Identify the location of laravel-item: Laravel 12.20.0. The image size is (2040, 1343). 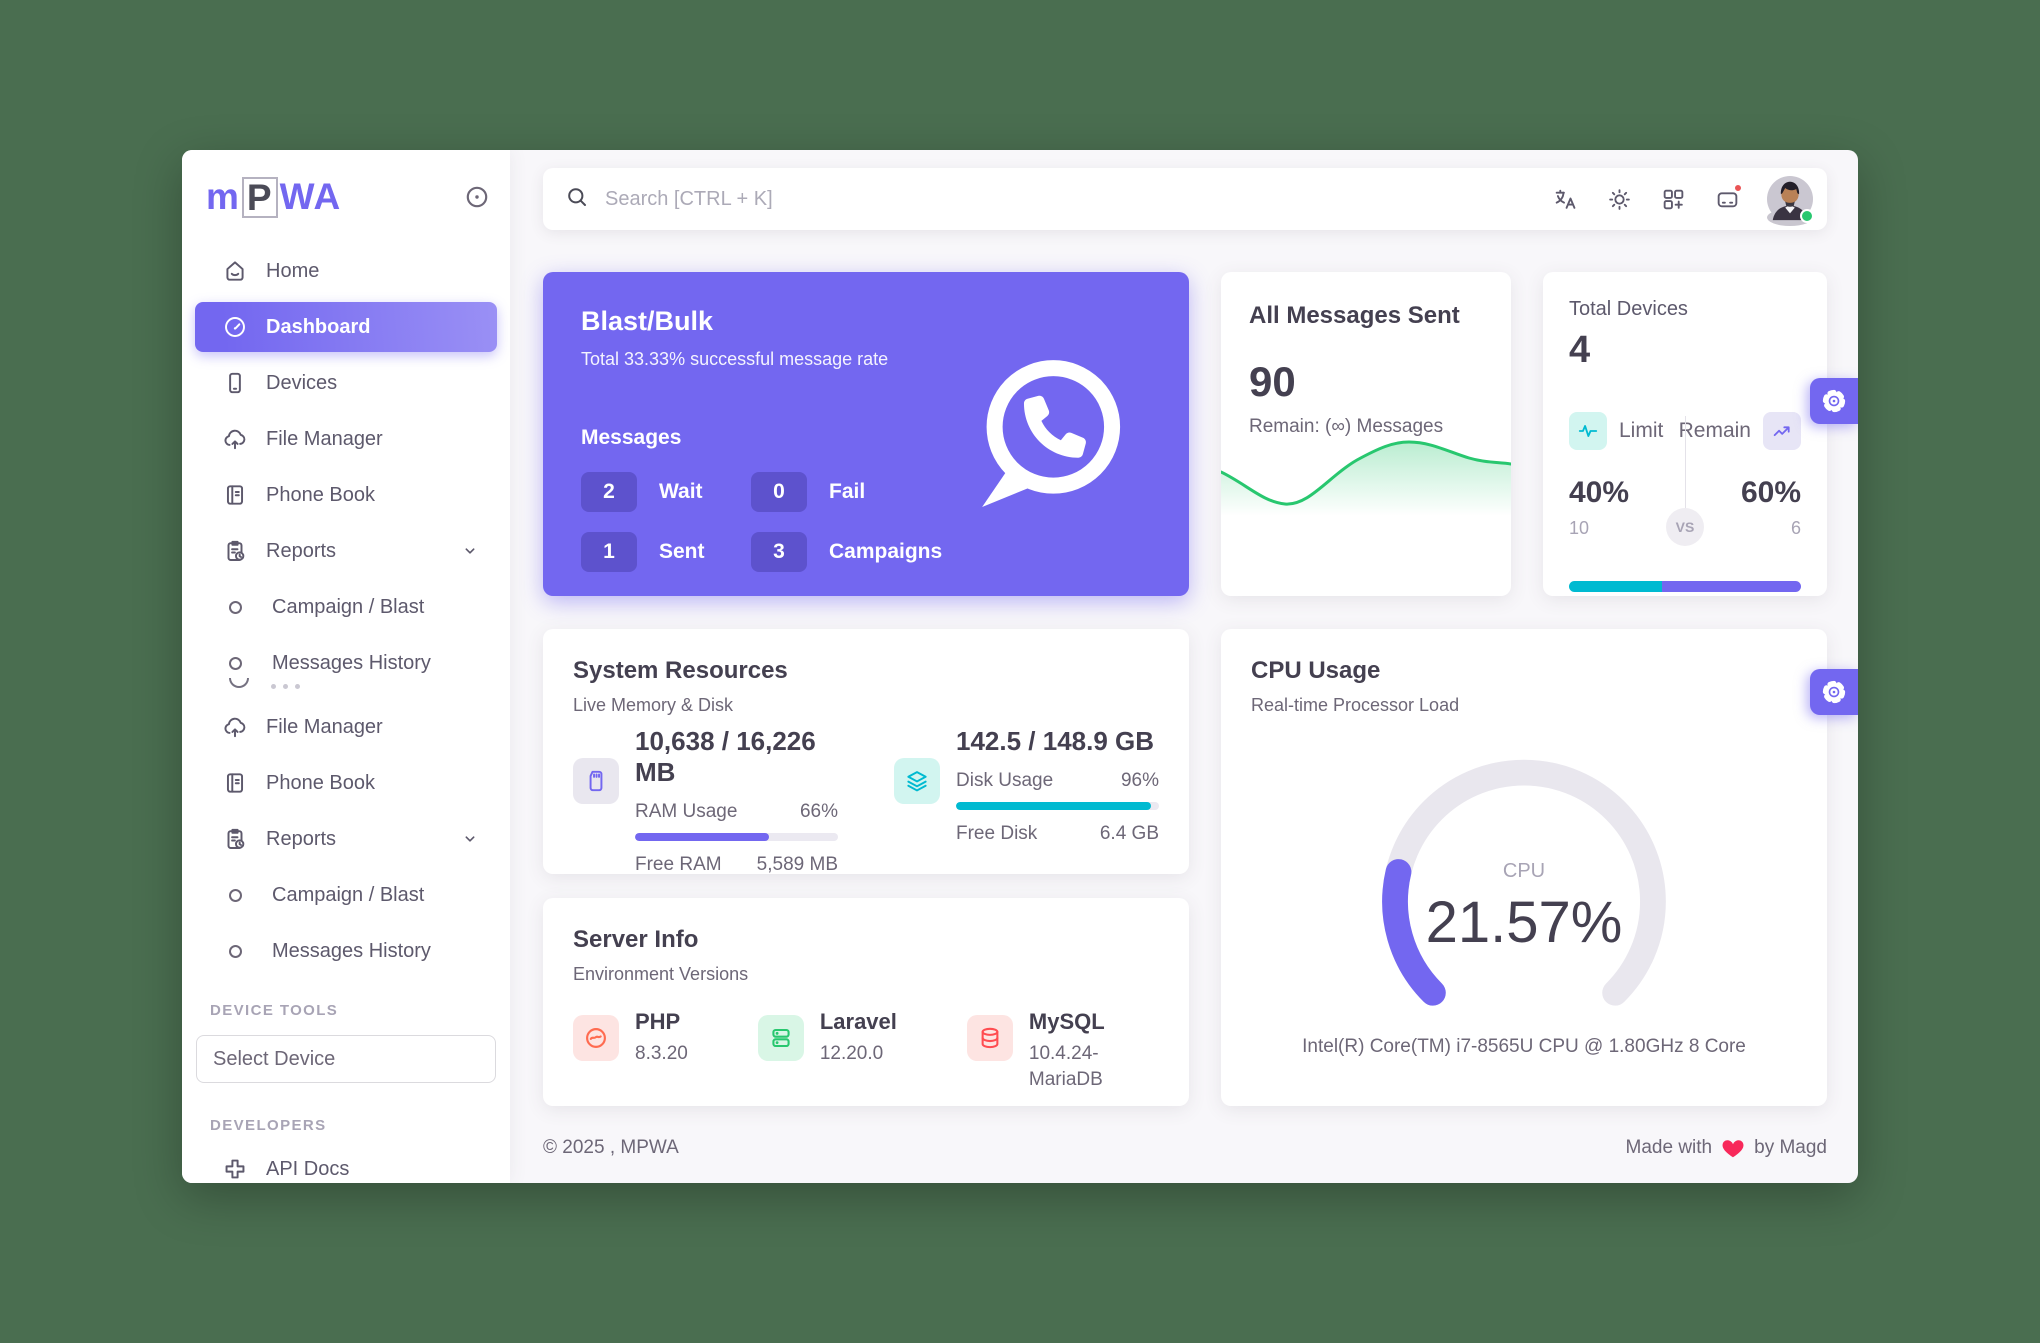
(827, 1050).